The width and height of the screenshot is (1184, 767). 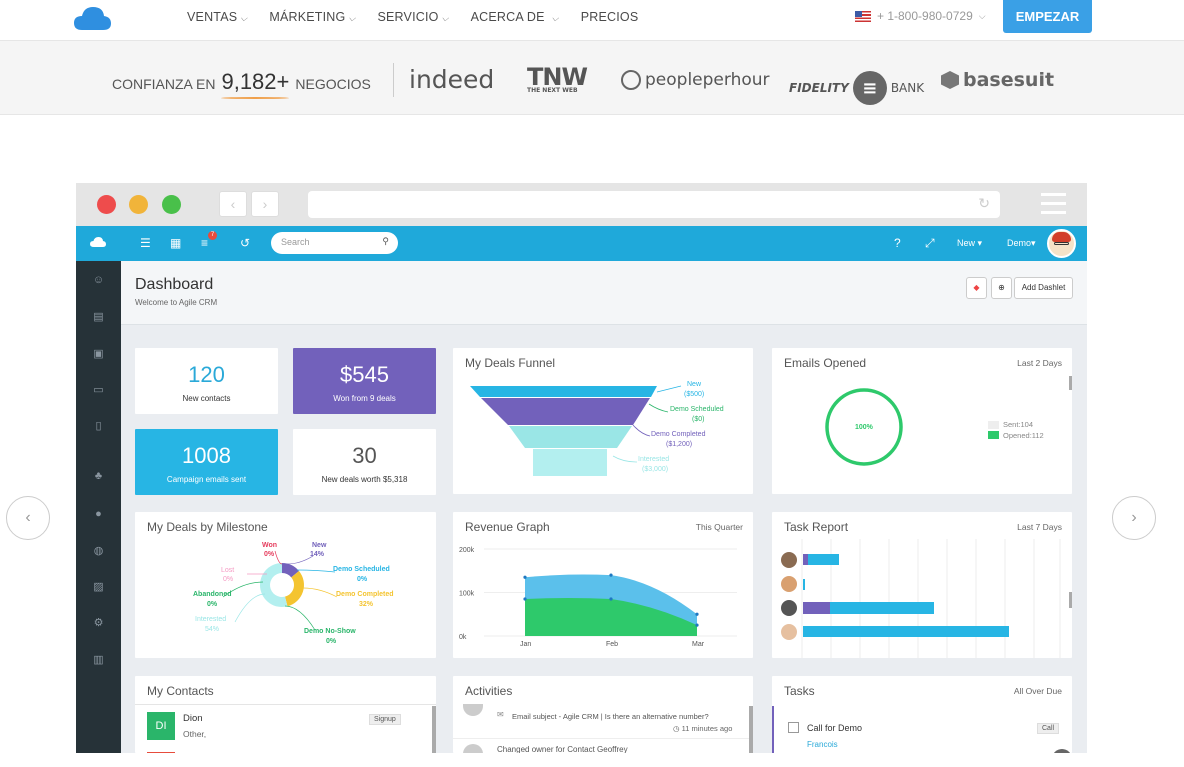 What do you see at coordinates (317, 554) in the screenshot?
I see `milestone-pct: 14%` at bounding box center [317, 554].